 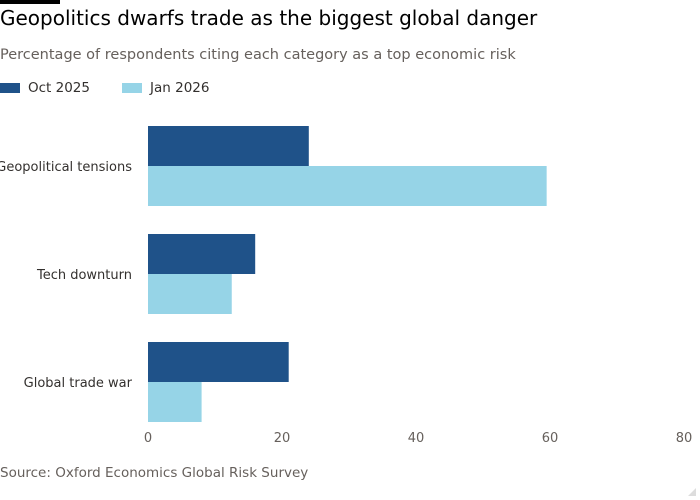 What do you see at coordinates (180, 88) in the screenshot?
I see `legend-label: Jan 2026` at bounding box center [180, 88].